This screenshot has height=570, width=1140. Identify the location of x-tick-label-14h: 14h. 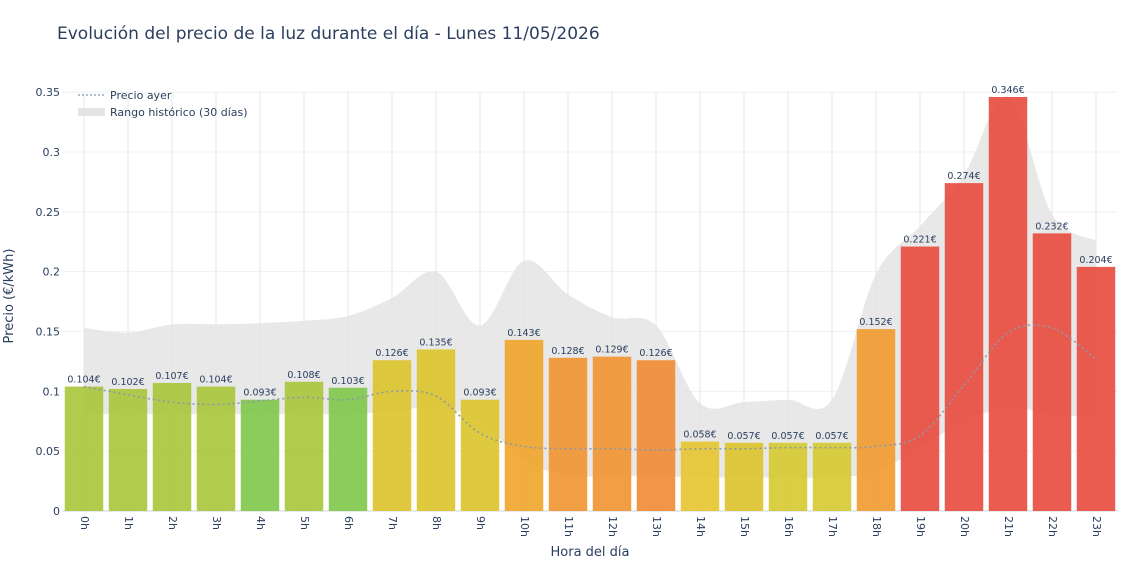
(700, 526).